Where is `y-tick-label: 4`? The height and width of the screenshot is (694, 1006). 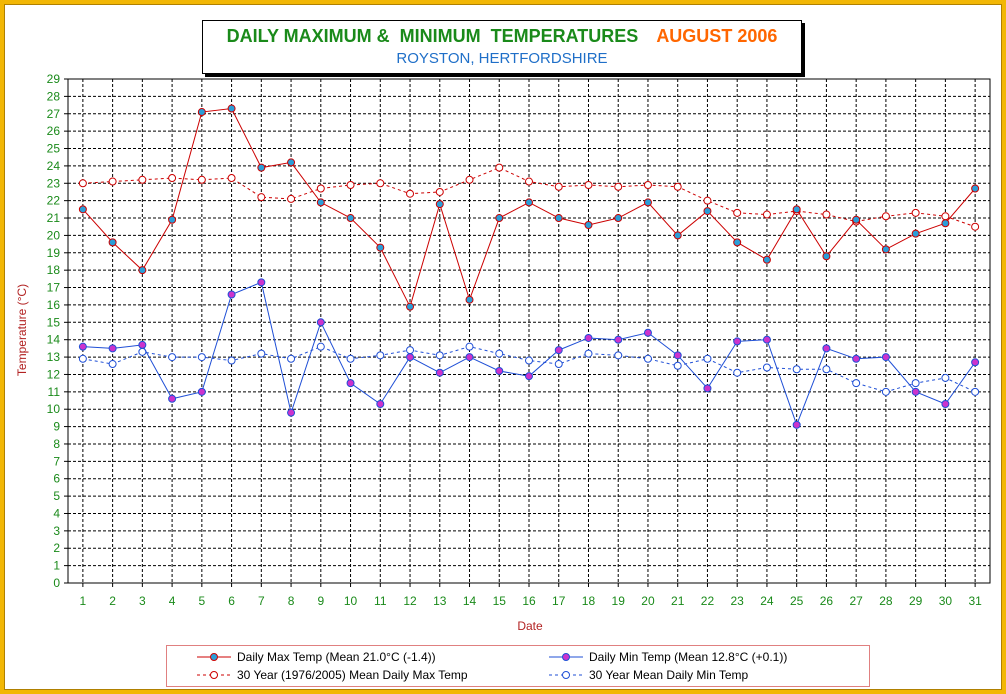
y-tick-label: 4 is located at coordinates (56, 513).